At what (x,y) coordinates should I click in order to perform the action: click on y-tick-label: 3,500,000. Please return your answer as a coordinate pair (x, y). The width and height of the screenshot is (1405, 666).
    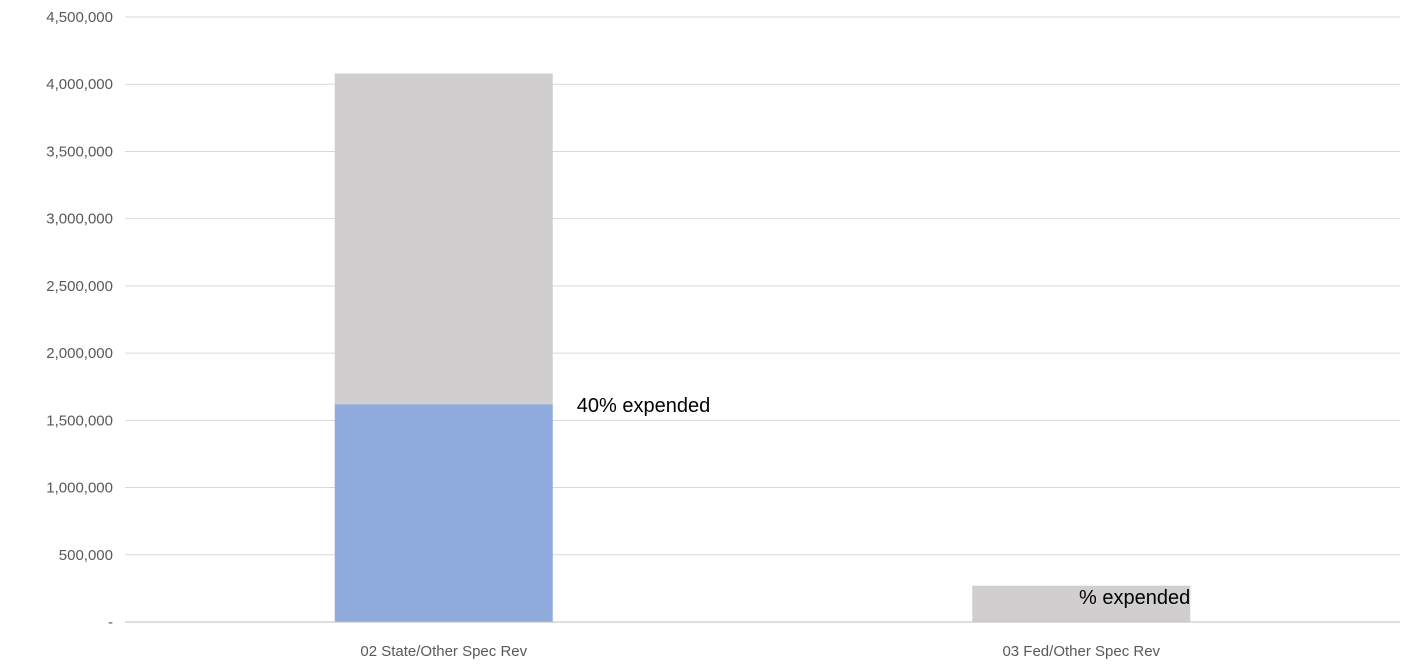
    Looking at the image, I should click on (79, 151).